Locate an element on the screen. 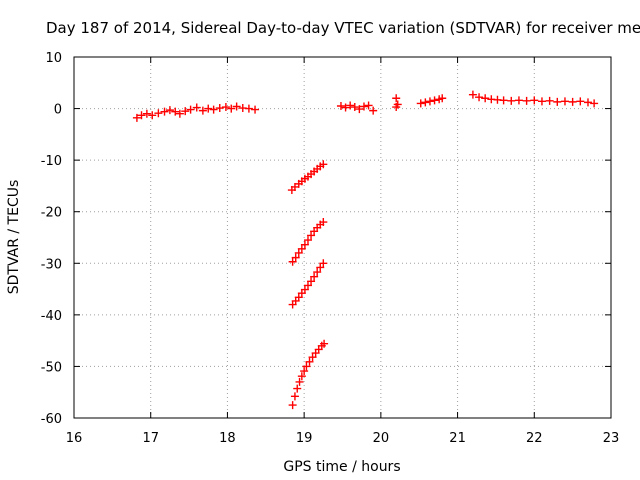  y-tick-label: -30 is located at coordinates (51, 264).